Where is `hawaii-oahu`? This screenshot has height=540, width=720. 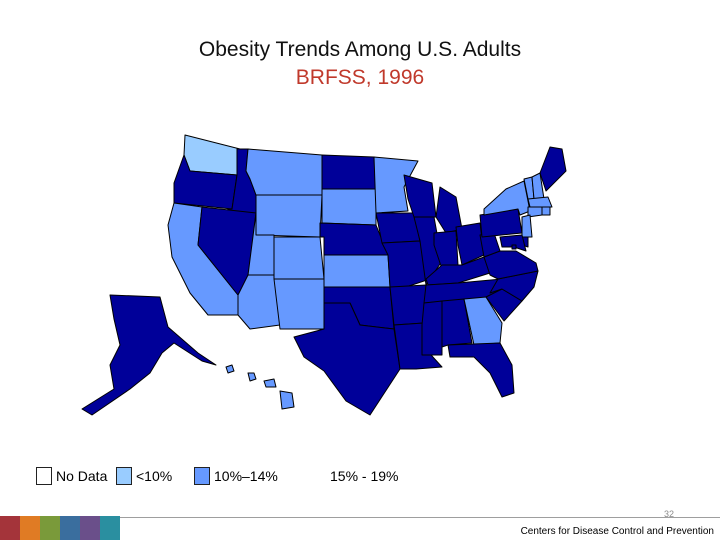 hawaii-oahu is located at coordinates (252, 377).